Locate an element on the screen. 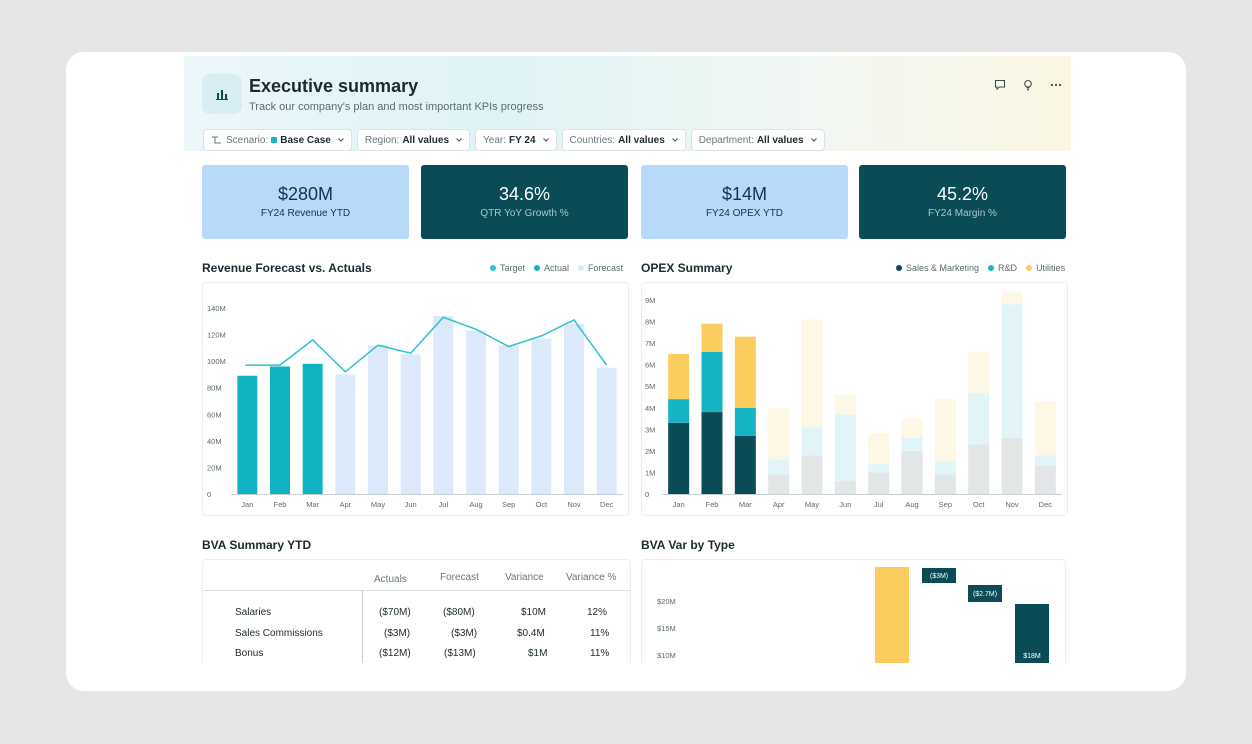  year-filter-label: Year: is located at coordinates (494, 140).